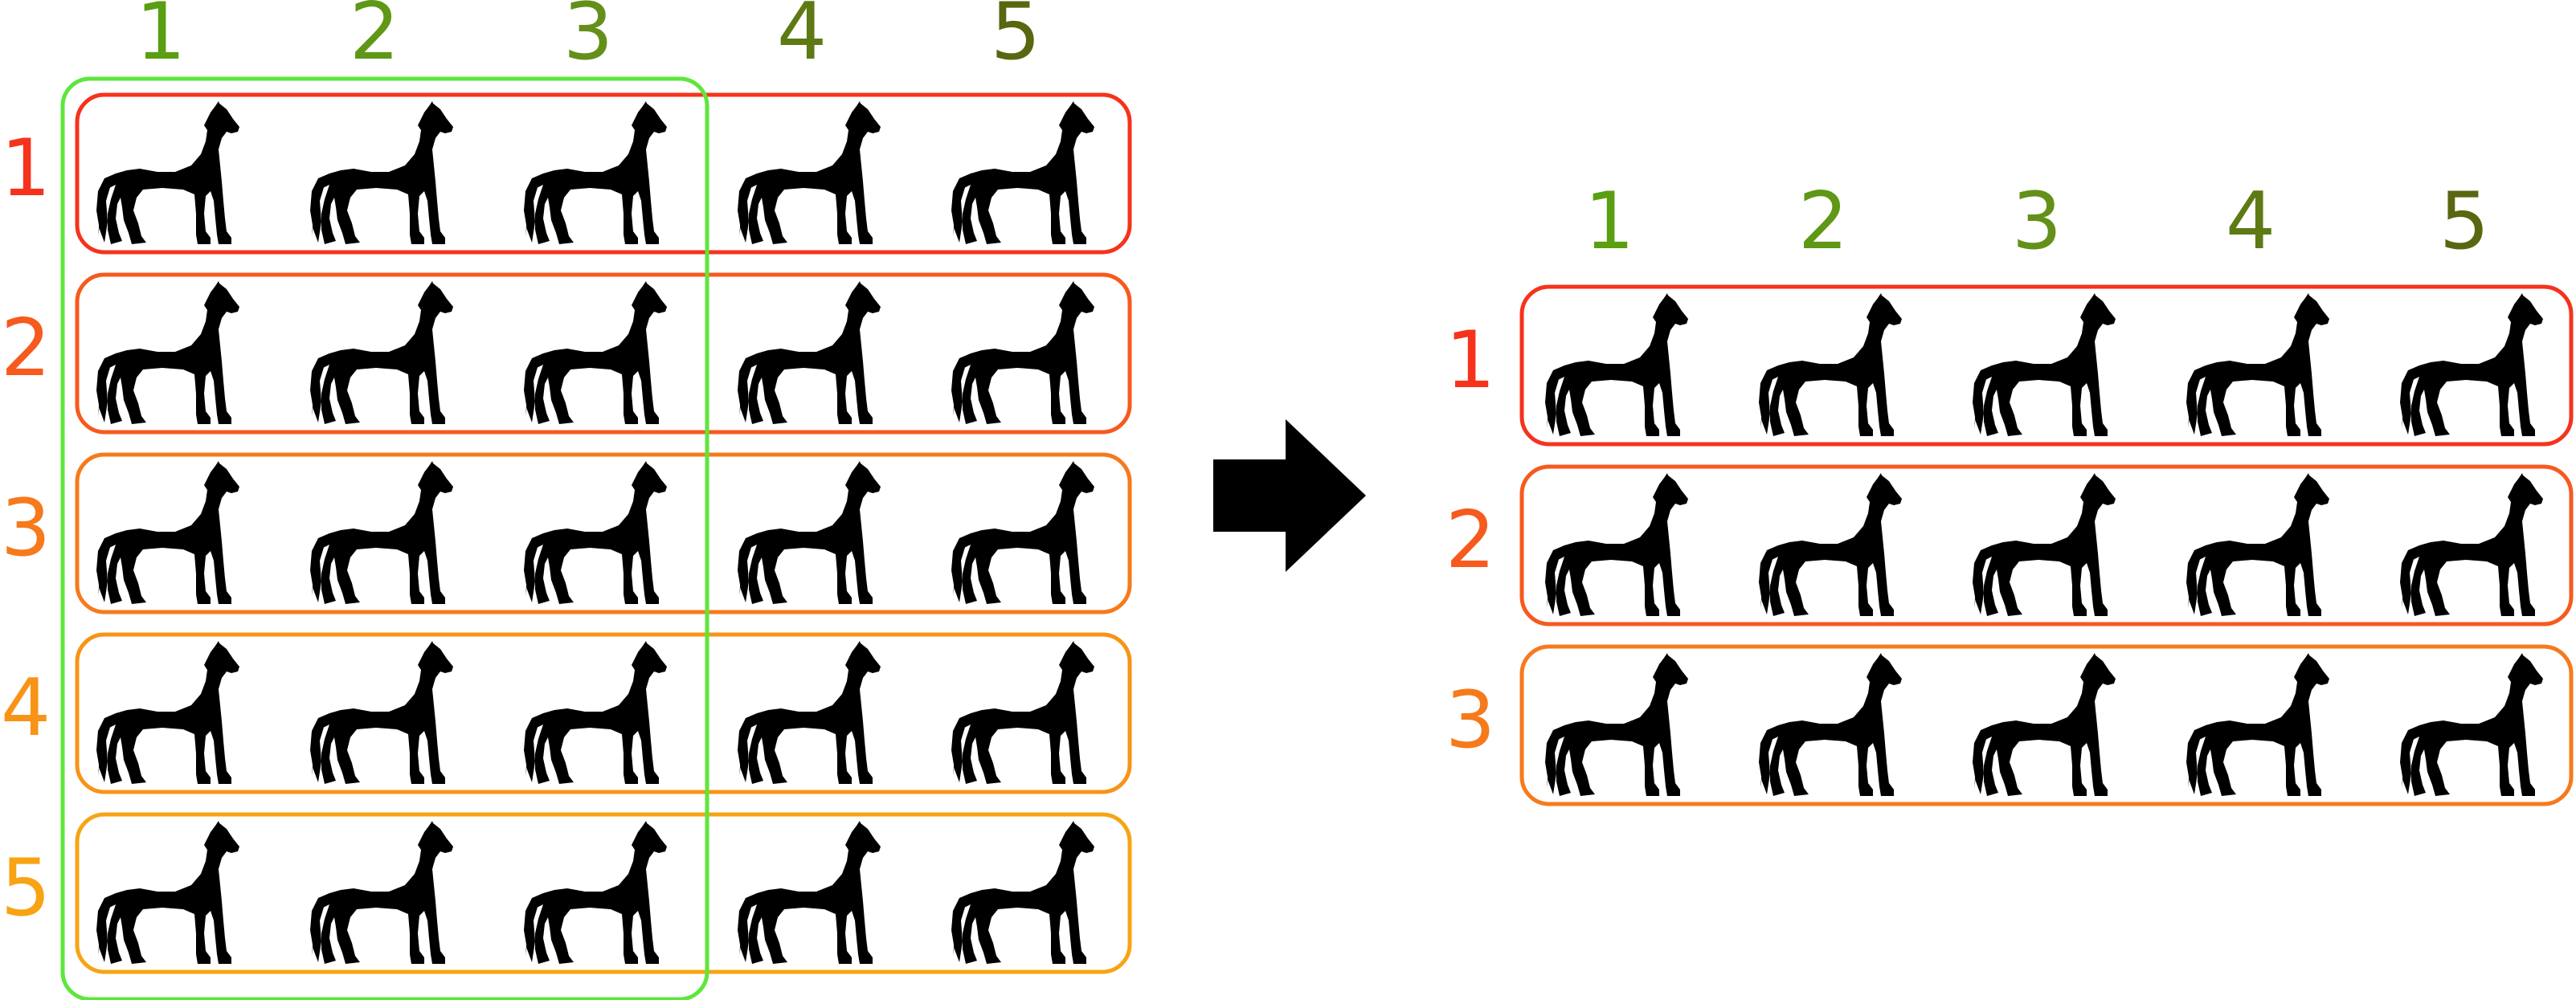 The height and width of the screenshot is (1000, 2576). I want to click on right-row-label-1: 1, so click(1470, 361).